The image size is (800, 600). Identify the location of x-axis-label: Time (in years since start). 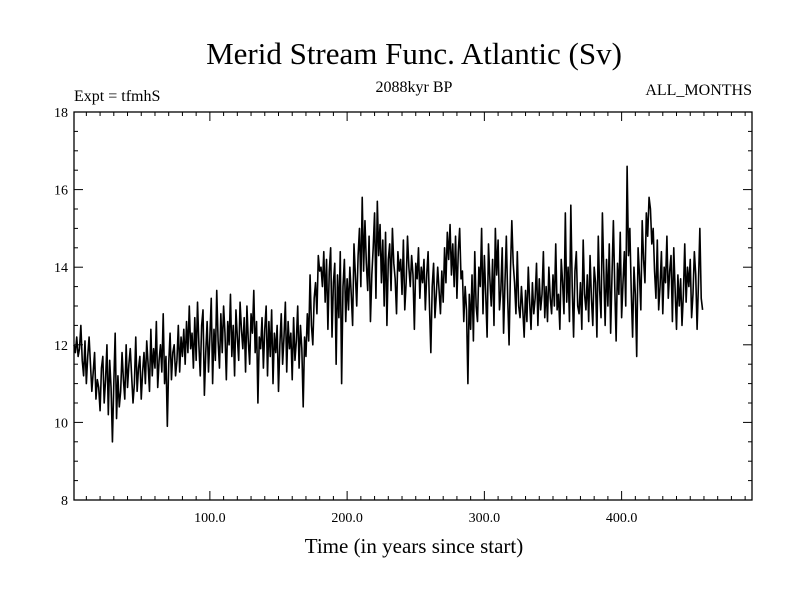
(414, 546).